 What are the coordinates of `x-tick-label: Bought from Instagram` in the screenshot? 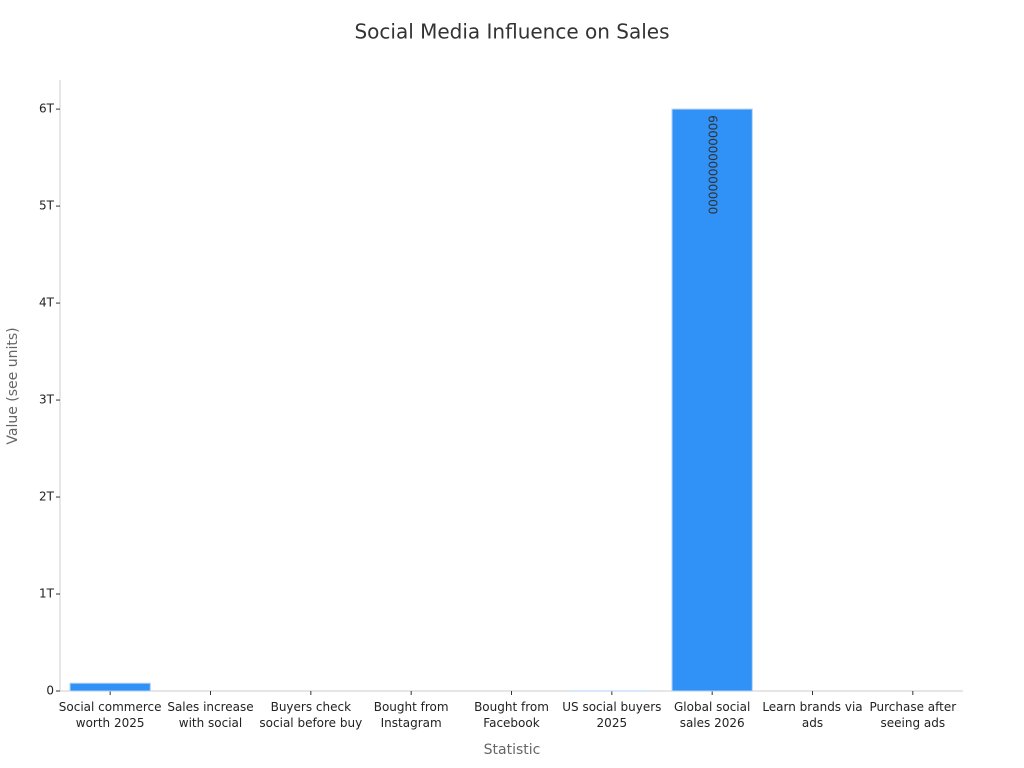 It's located at (411, 715).